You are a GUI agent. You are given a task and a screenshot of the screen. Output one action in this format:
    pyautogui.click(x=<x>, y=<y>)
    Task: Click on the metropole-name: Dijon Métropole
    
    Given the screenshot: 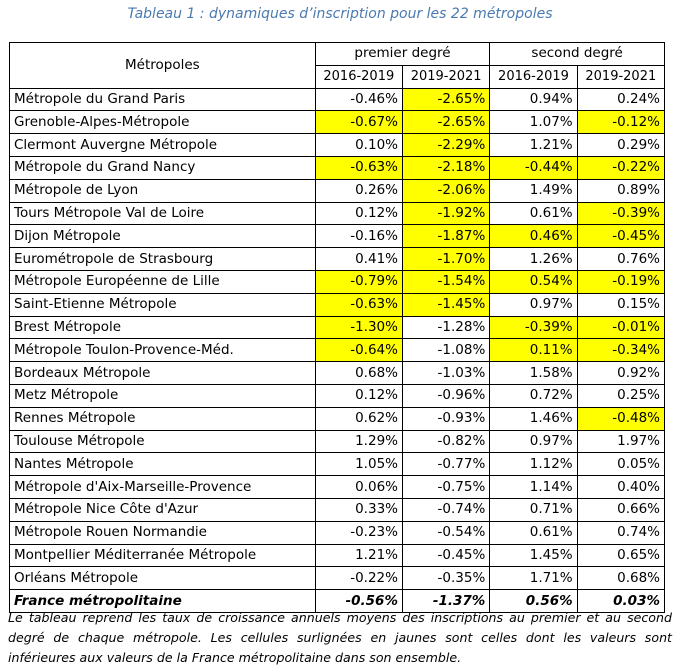 What is the action you would take?
    pyautogui.click(x=162, y=236)
    